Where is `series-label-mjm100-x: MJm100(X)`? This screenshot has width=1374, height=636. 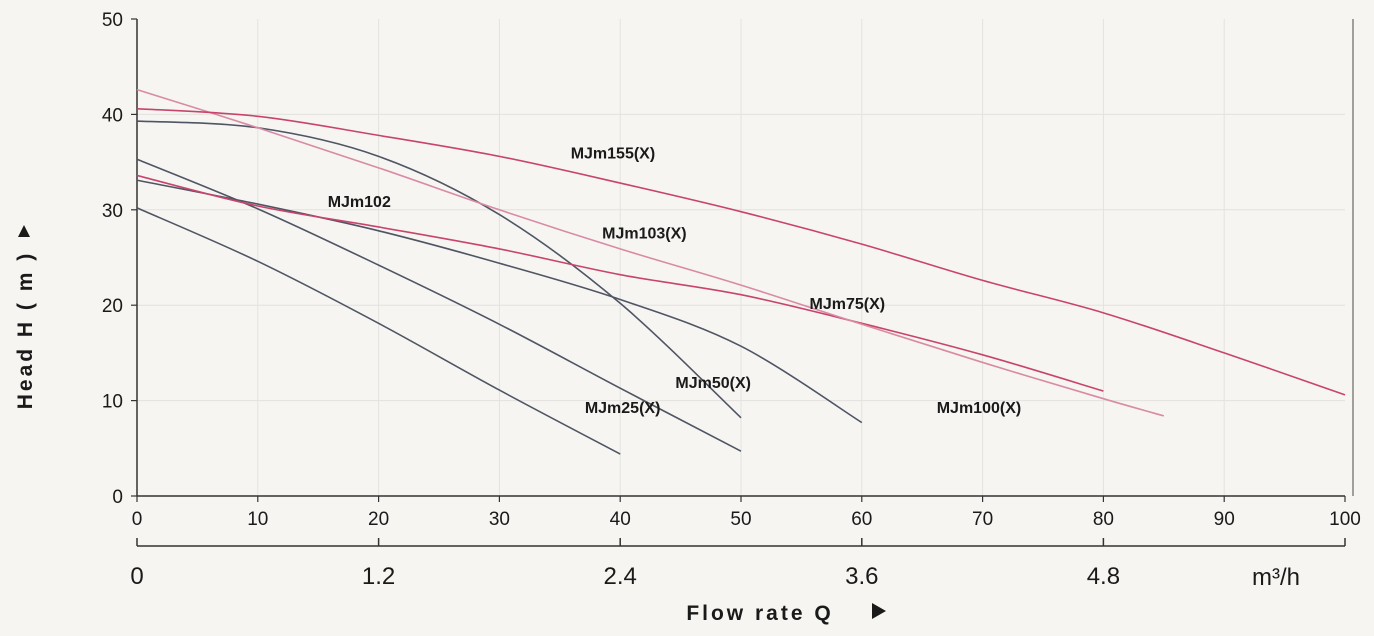
series-label-mjm100-x: MJm100(X) is located at coordinates (979, 408).